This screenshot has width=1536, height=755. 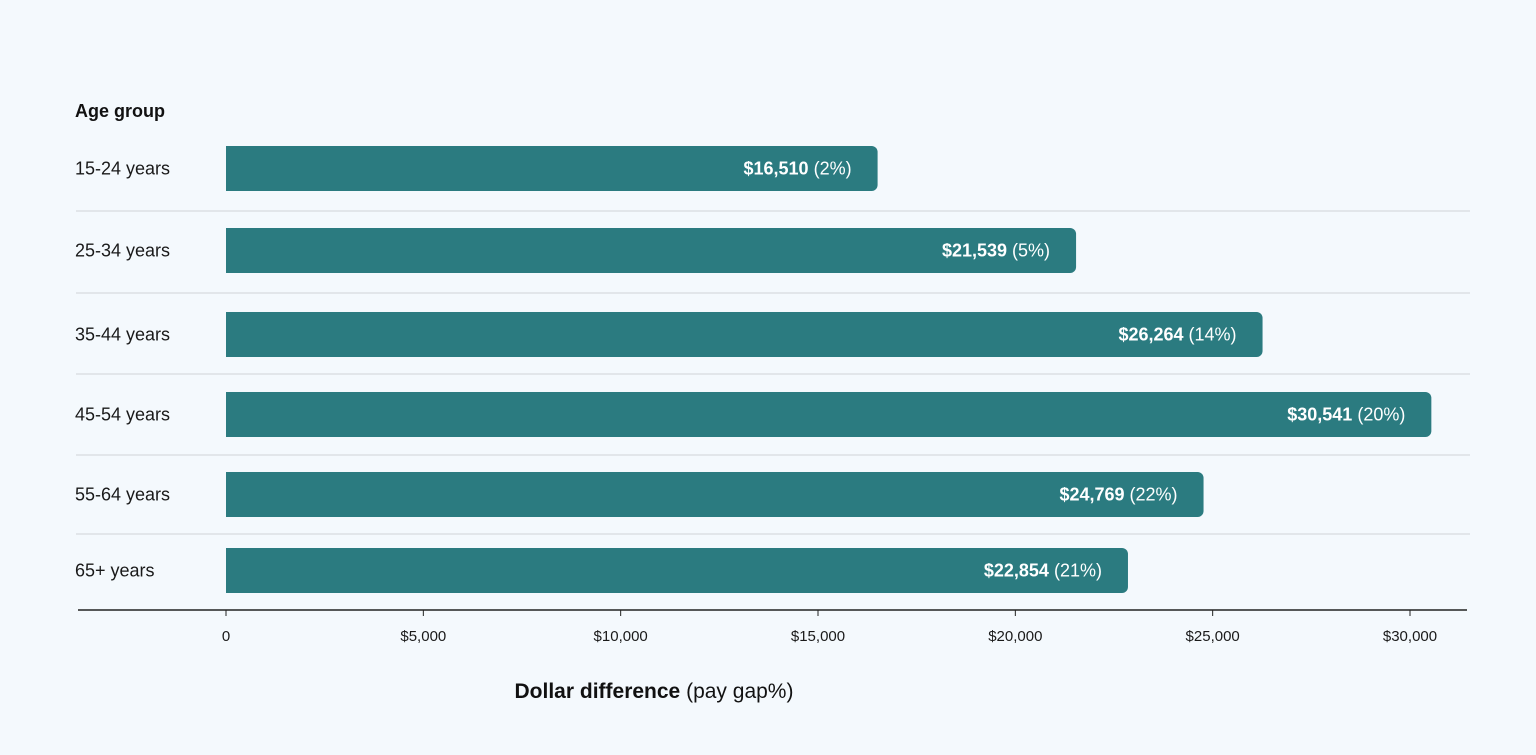 I want to click on bar-pay-gap: (20%), so click(x=1378, y=415).